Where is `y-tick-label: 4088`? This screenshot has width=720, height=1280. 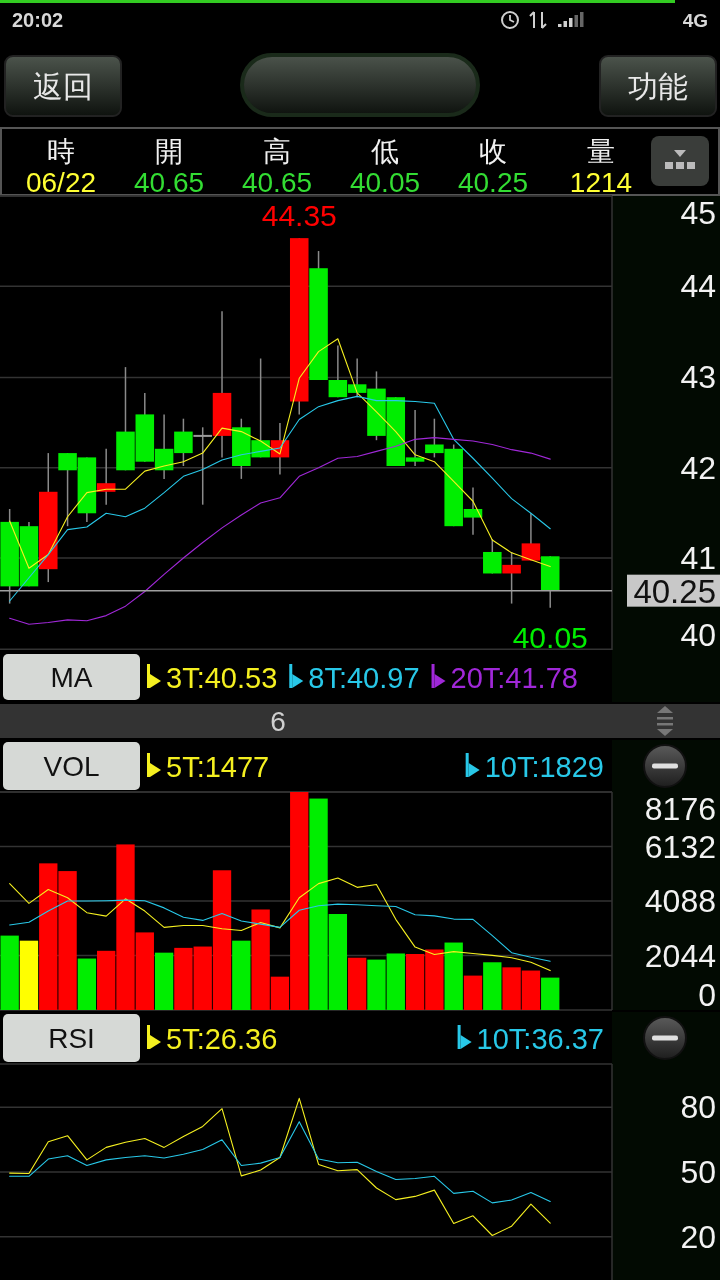 y-tick-label: 4088 is located at coordinates (680, 901).